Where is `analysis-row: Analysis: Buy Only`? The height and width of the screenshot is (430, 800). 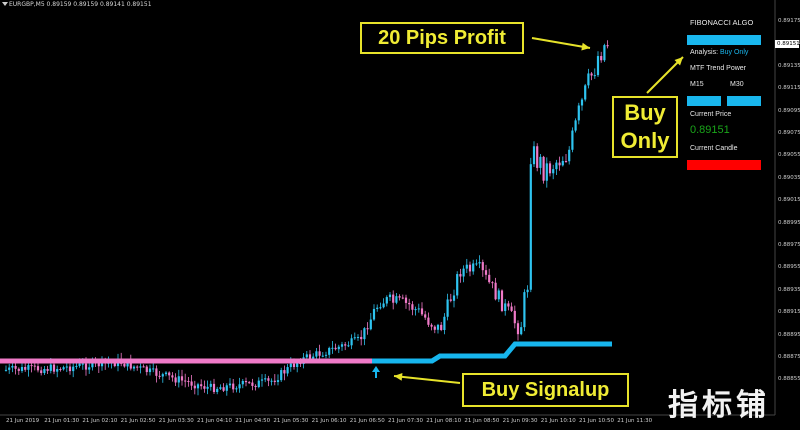 analysis-row: Analysis: Buy Only is located at coordinates (719, 52).